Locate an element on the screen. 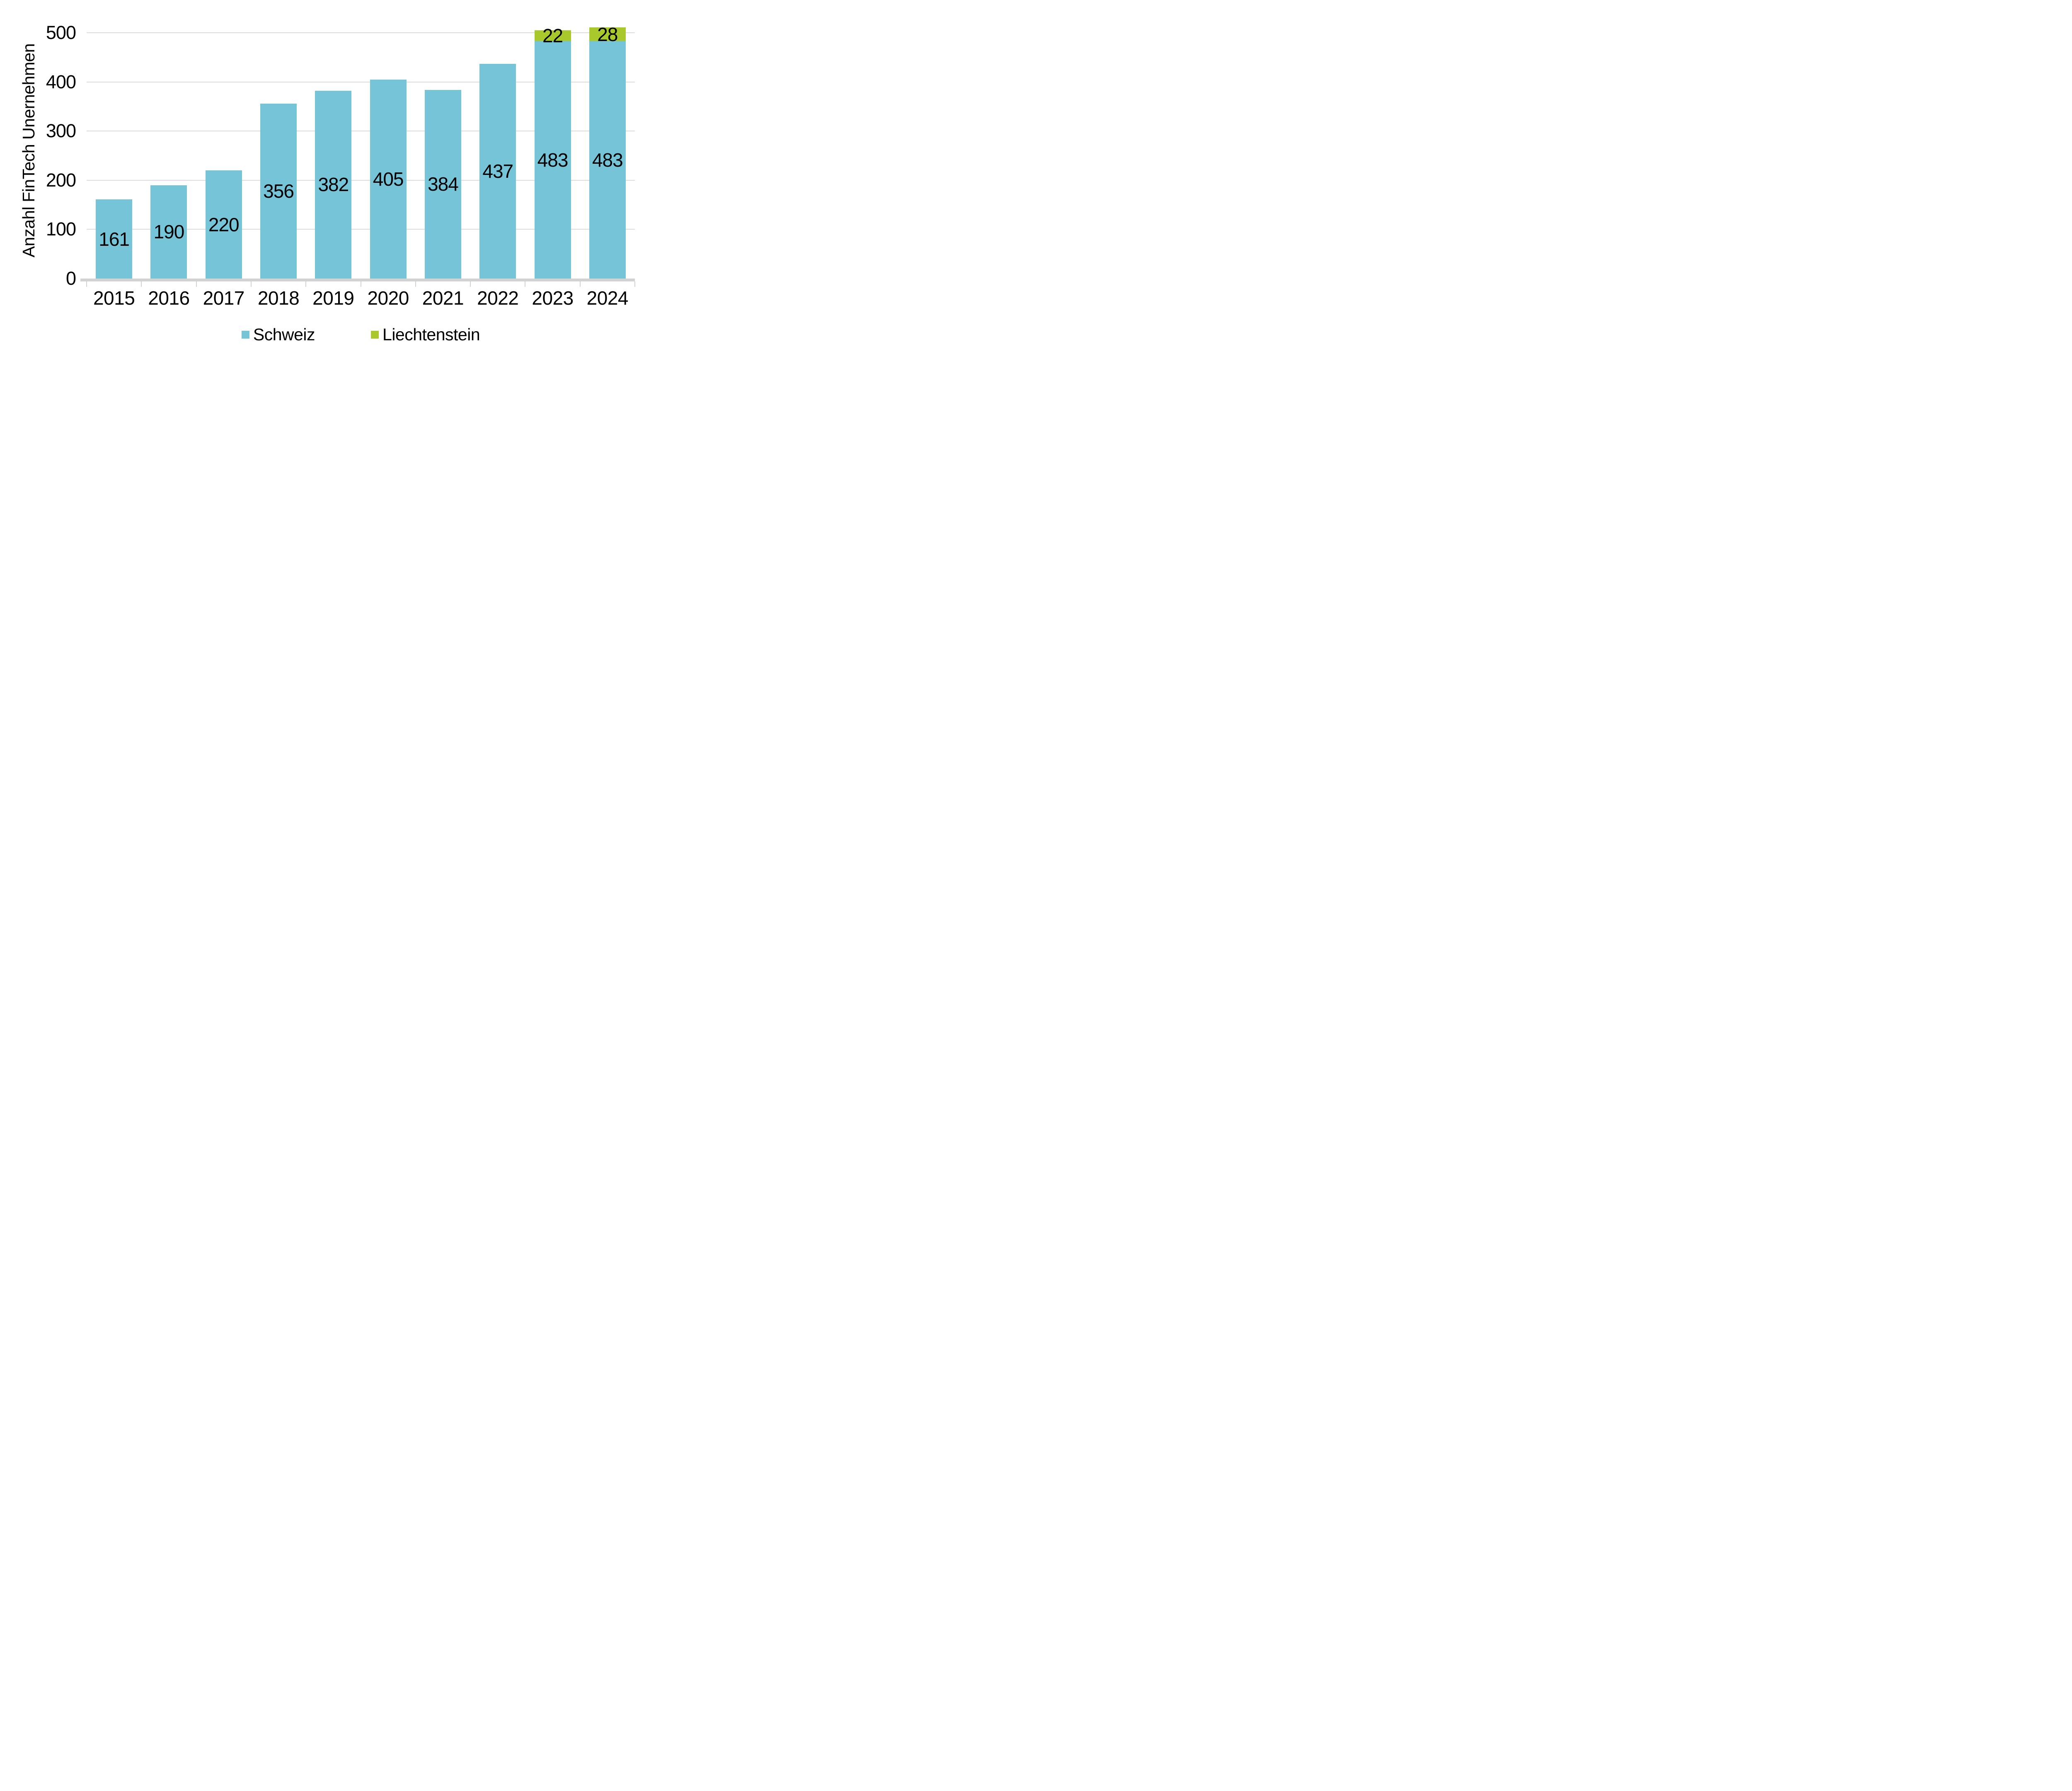 The width and height of the screenshot is (2072, 1791). legend-item-schweiz: Schweiz is located at coordinates (278, 334).